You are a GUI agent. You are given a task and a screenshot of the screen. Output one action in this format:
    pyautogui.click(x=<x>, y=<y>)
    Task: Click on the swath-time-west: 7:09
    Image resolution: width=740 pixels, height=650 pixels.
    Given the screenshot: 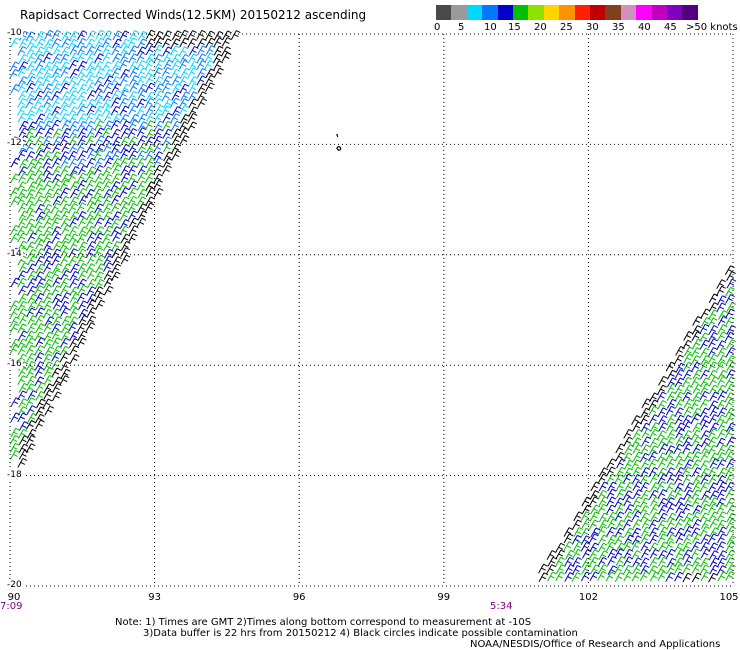 What is the action you would take?
    pyautogui.click(x=11, y=606)
    